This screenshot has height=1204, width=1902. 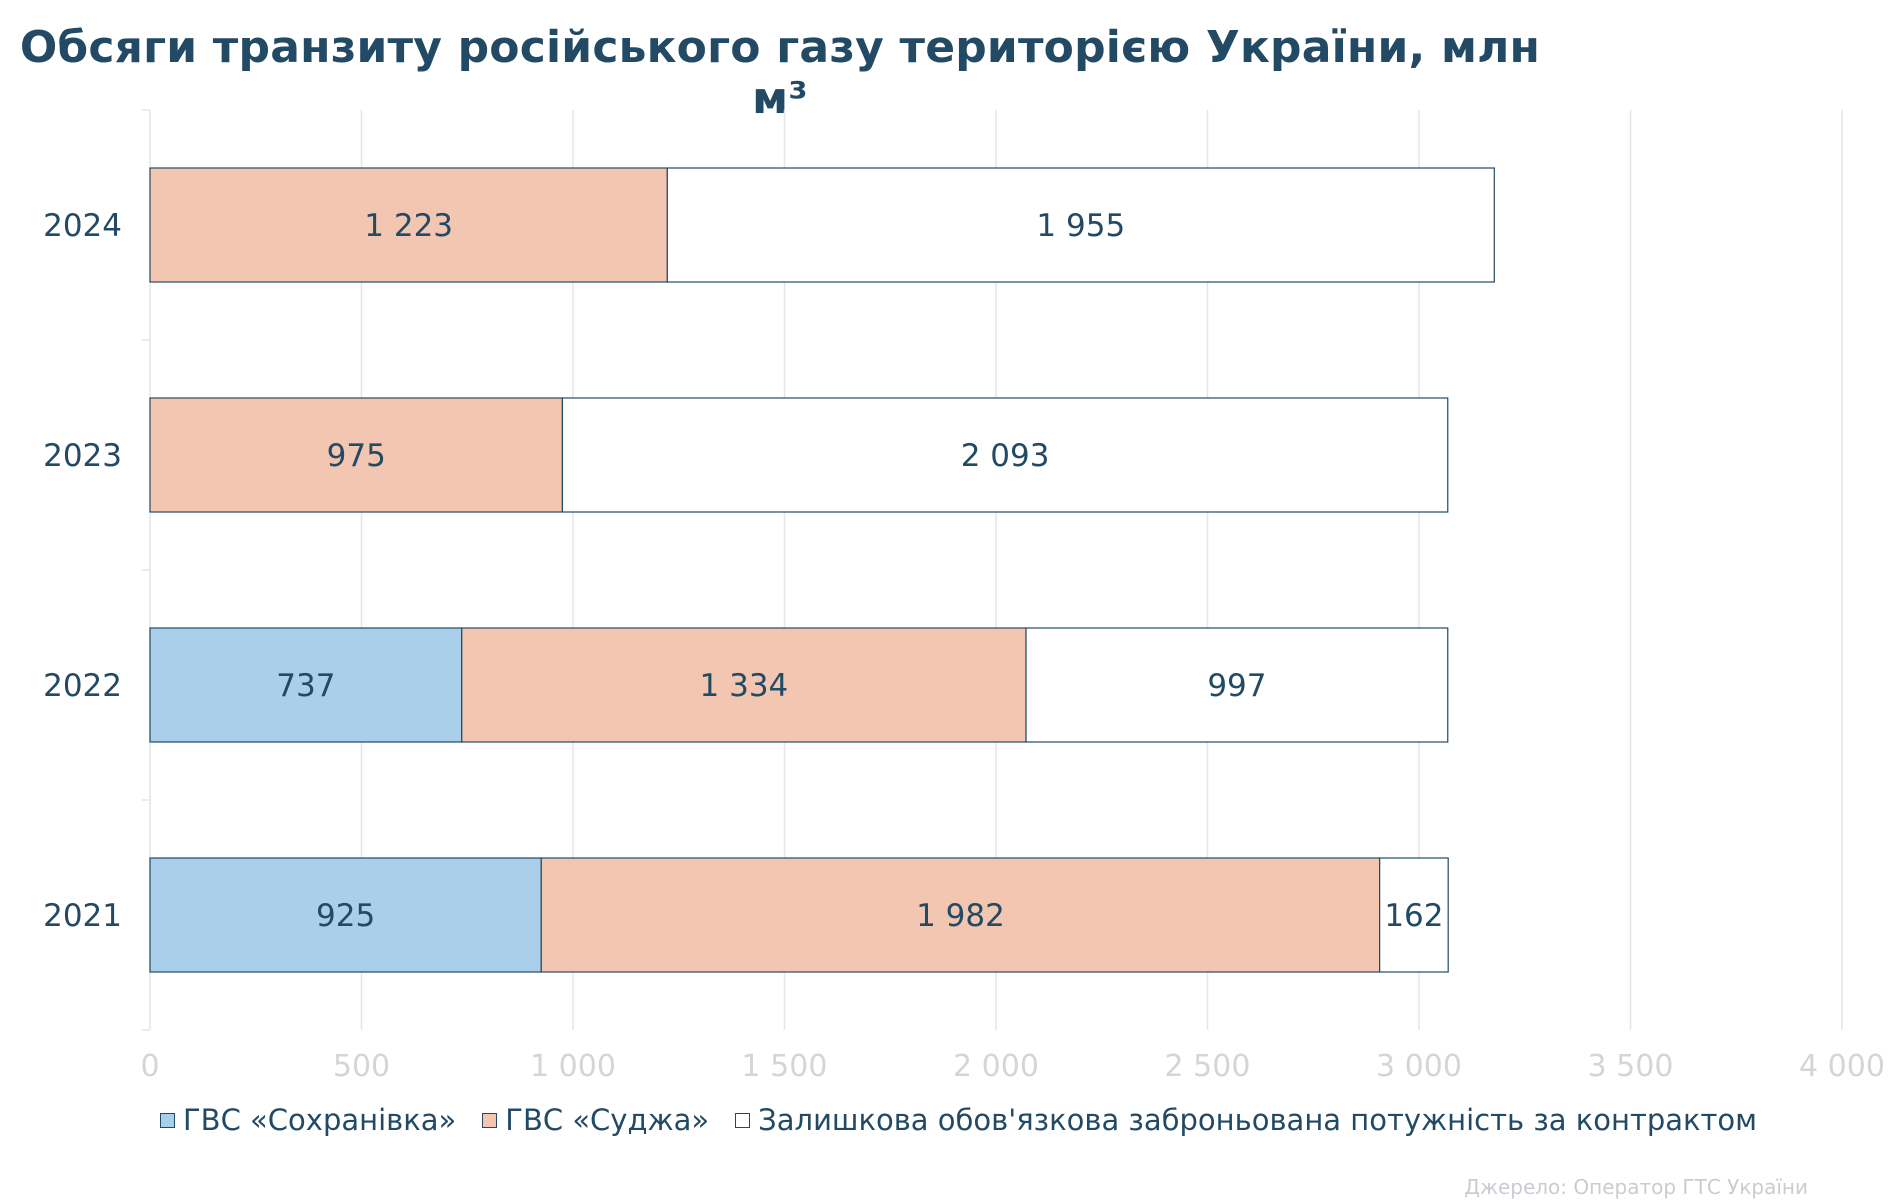 I want to click on x-tick-label: 2 000, so click(x=996, y=1066).